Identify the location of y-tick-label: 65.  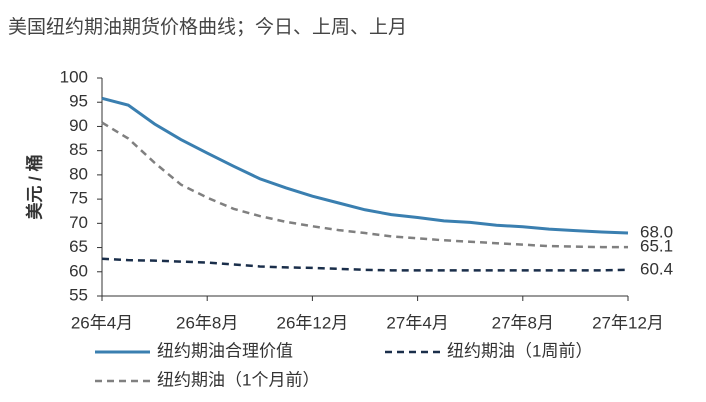
(78, 246).